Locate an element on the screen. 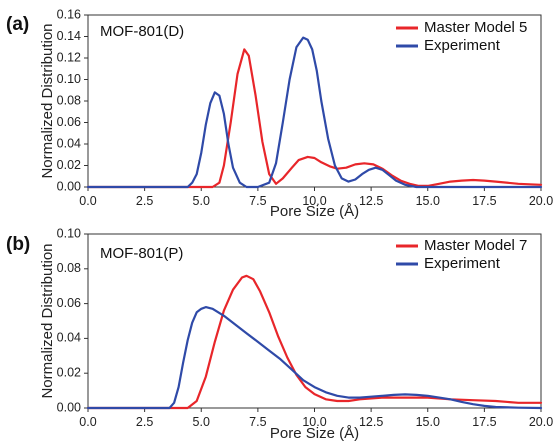 The width and height of the screenshot is (558, 443). legend-label-model: Master Model 5 is located at coordinates (475, 27).